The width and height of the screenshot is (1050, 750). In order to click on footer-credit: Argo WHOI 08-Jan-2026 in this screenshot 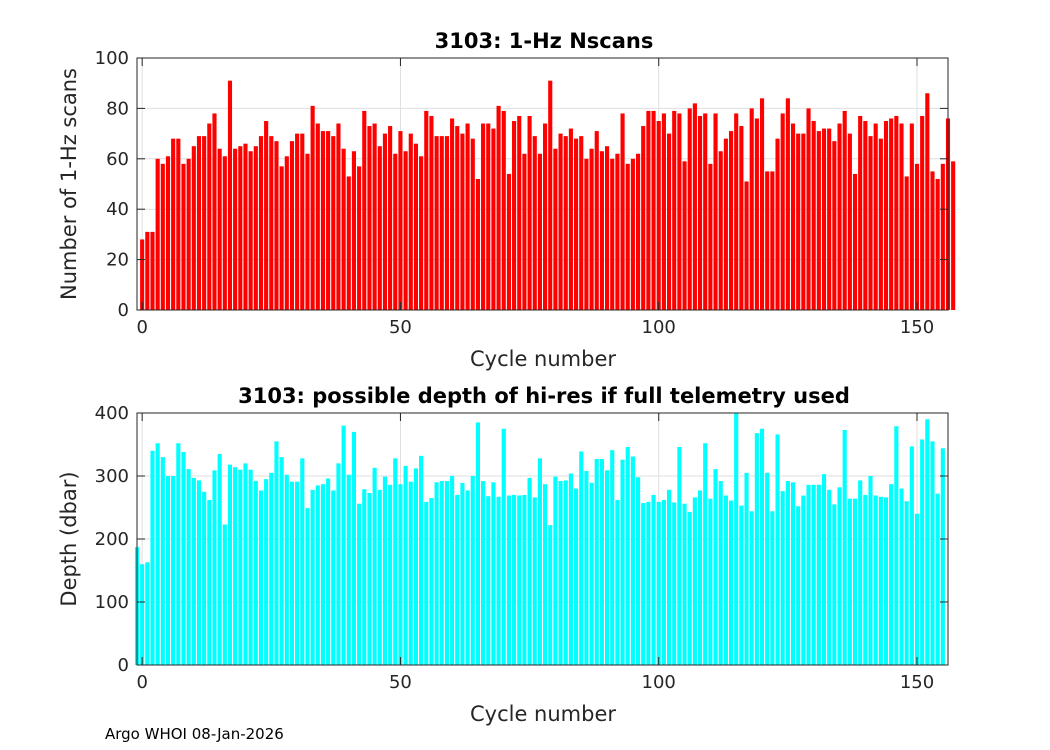, I will do `click(194, 734)`.